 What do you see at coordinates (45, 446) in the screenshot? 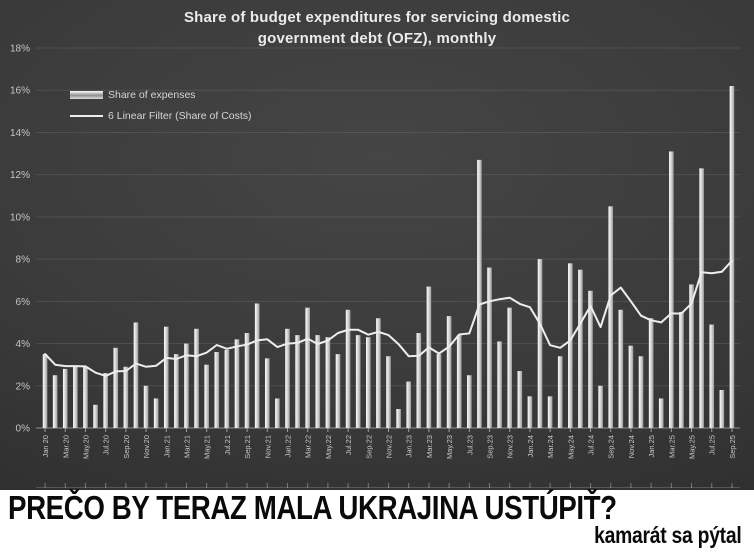
I see `svg-text: Jan 20` at bounding box center [45, 446].